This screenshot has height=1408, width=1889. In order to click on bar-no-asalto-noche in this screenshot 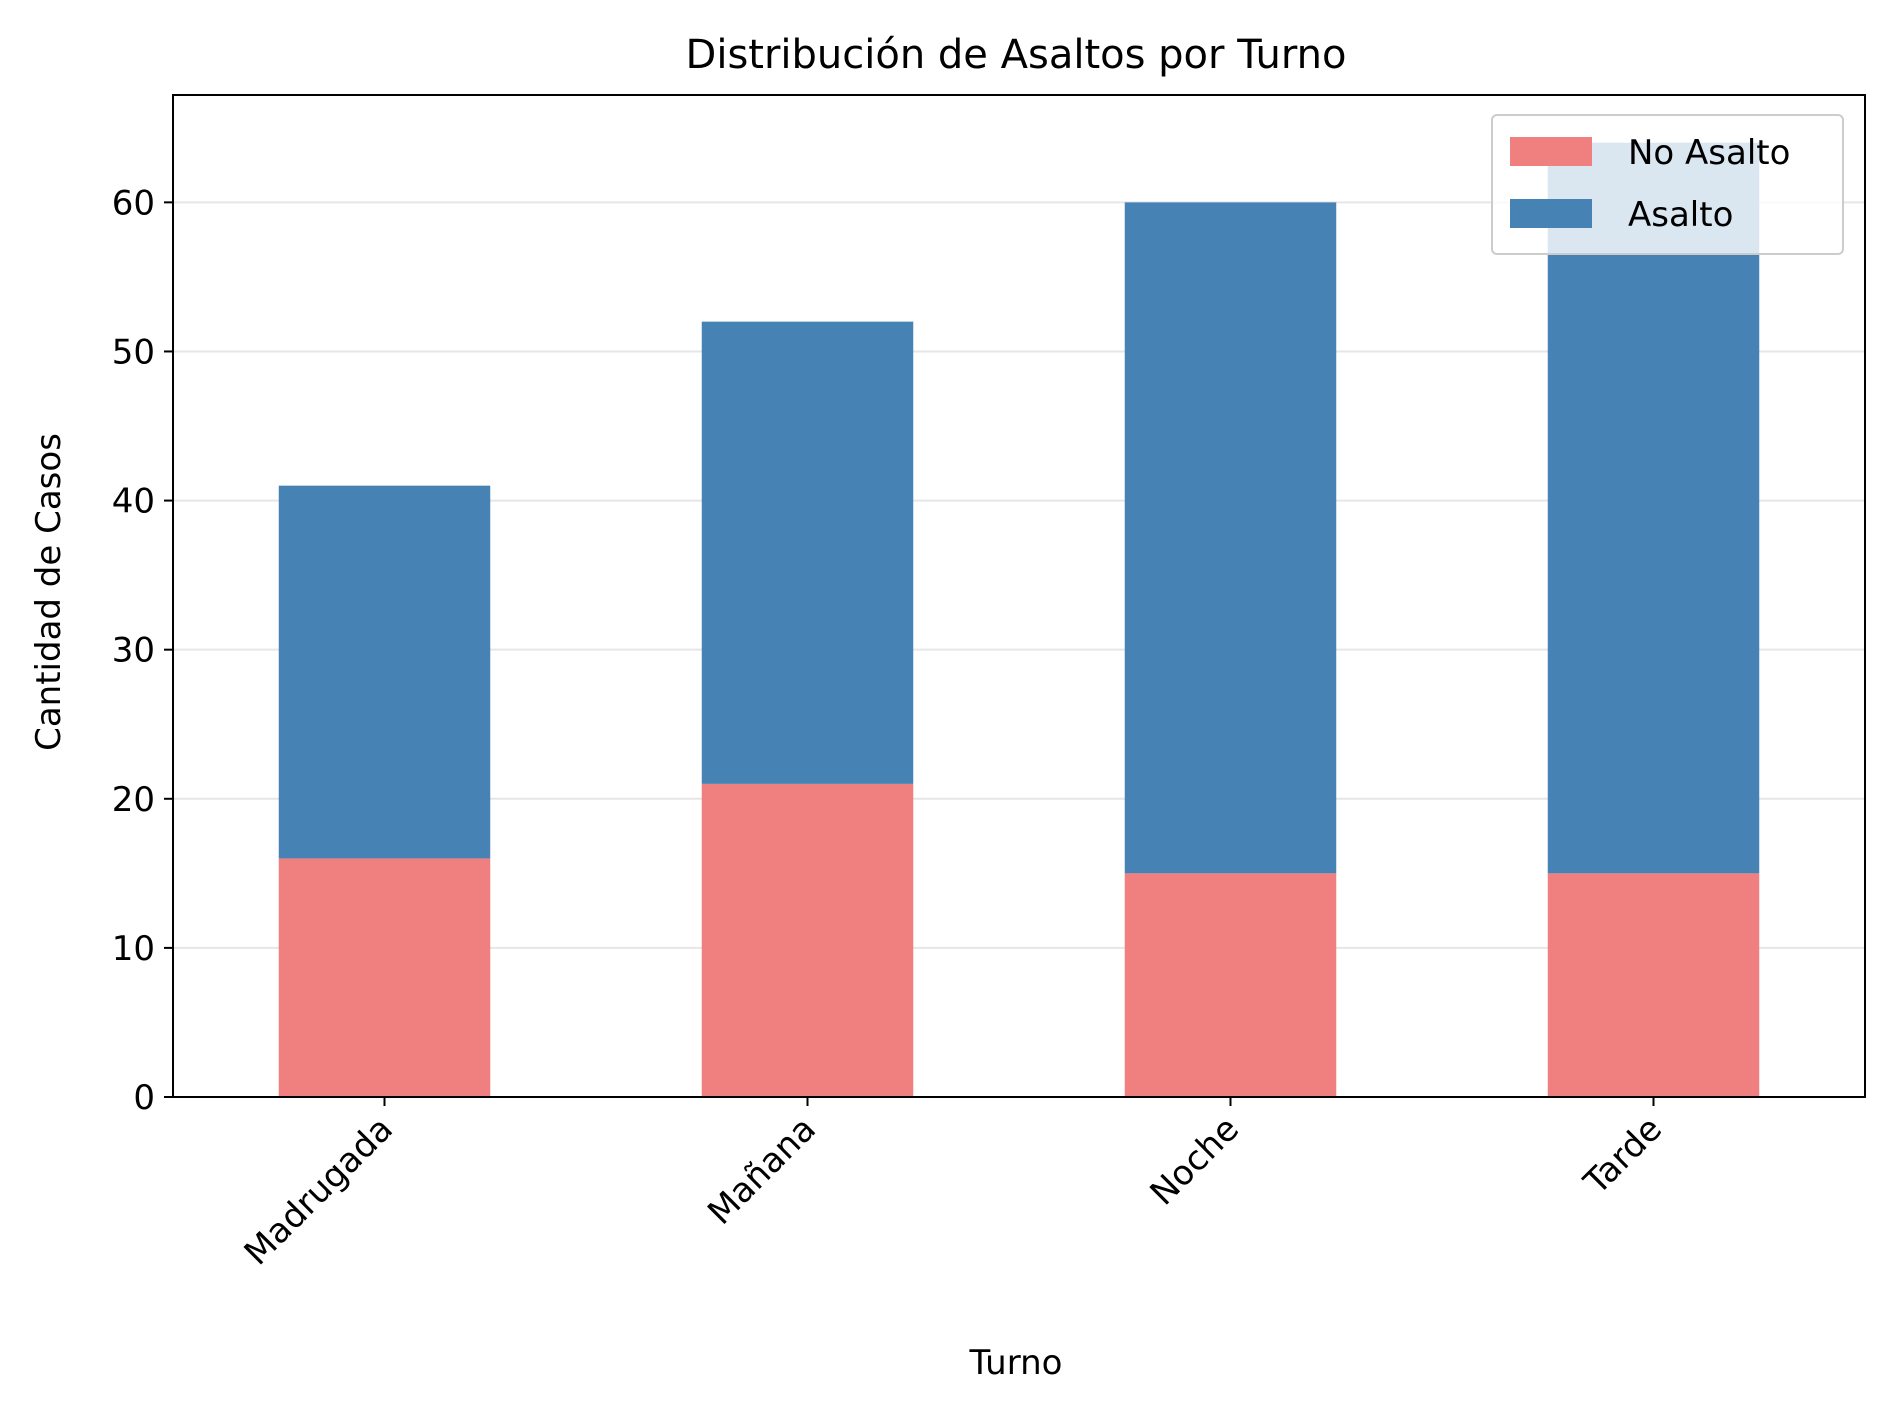, I will do `click(1230, 985)`.